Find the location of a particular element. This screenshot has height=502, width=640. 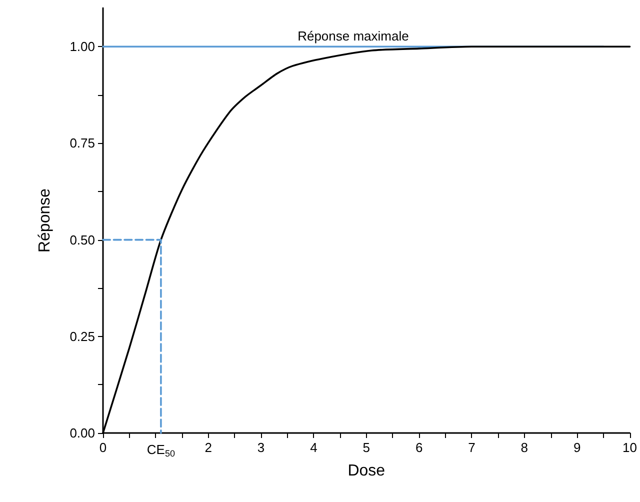

y-tick-label: 0.25 is located at coordinates (82, 336).